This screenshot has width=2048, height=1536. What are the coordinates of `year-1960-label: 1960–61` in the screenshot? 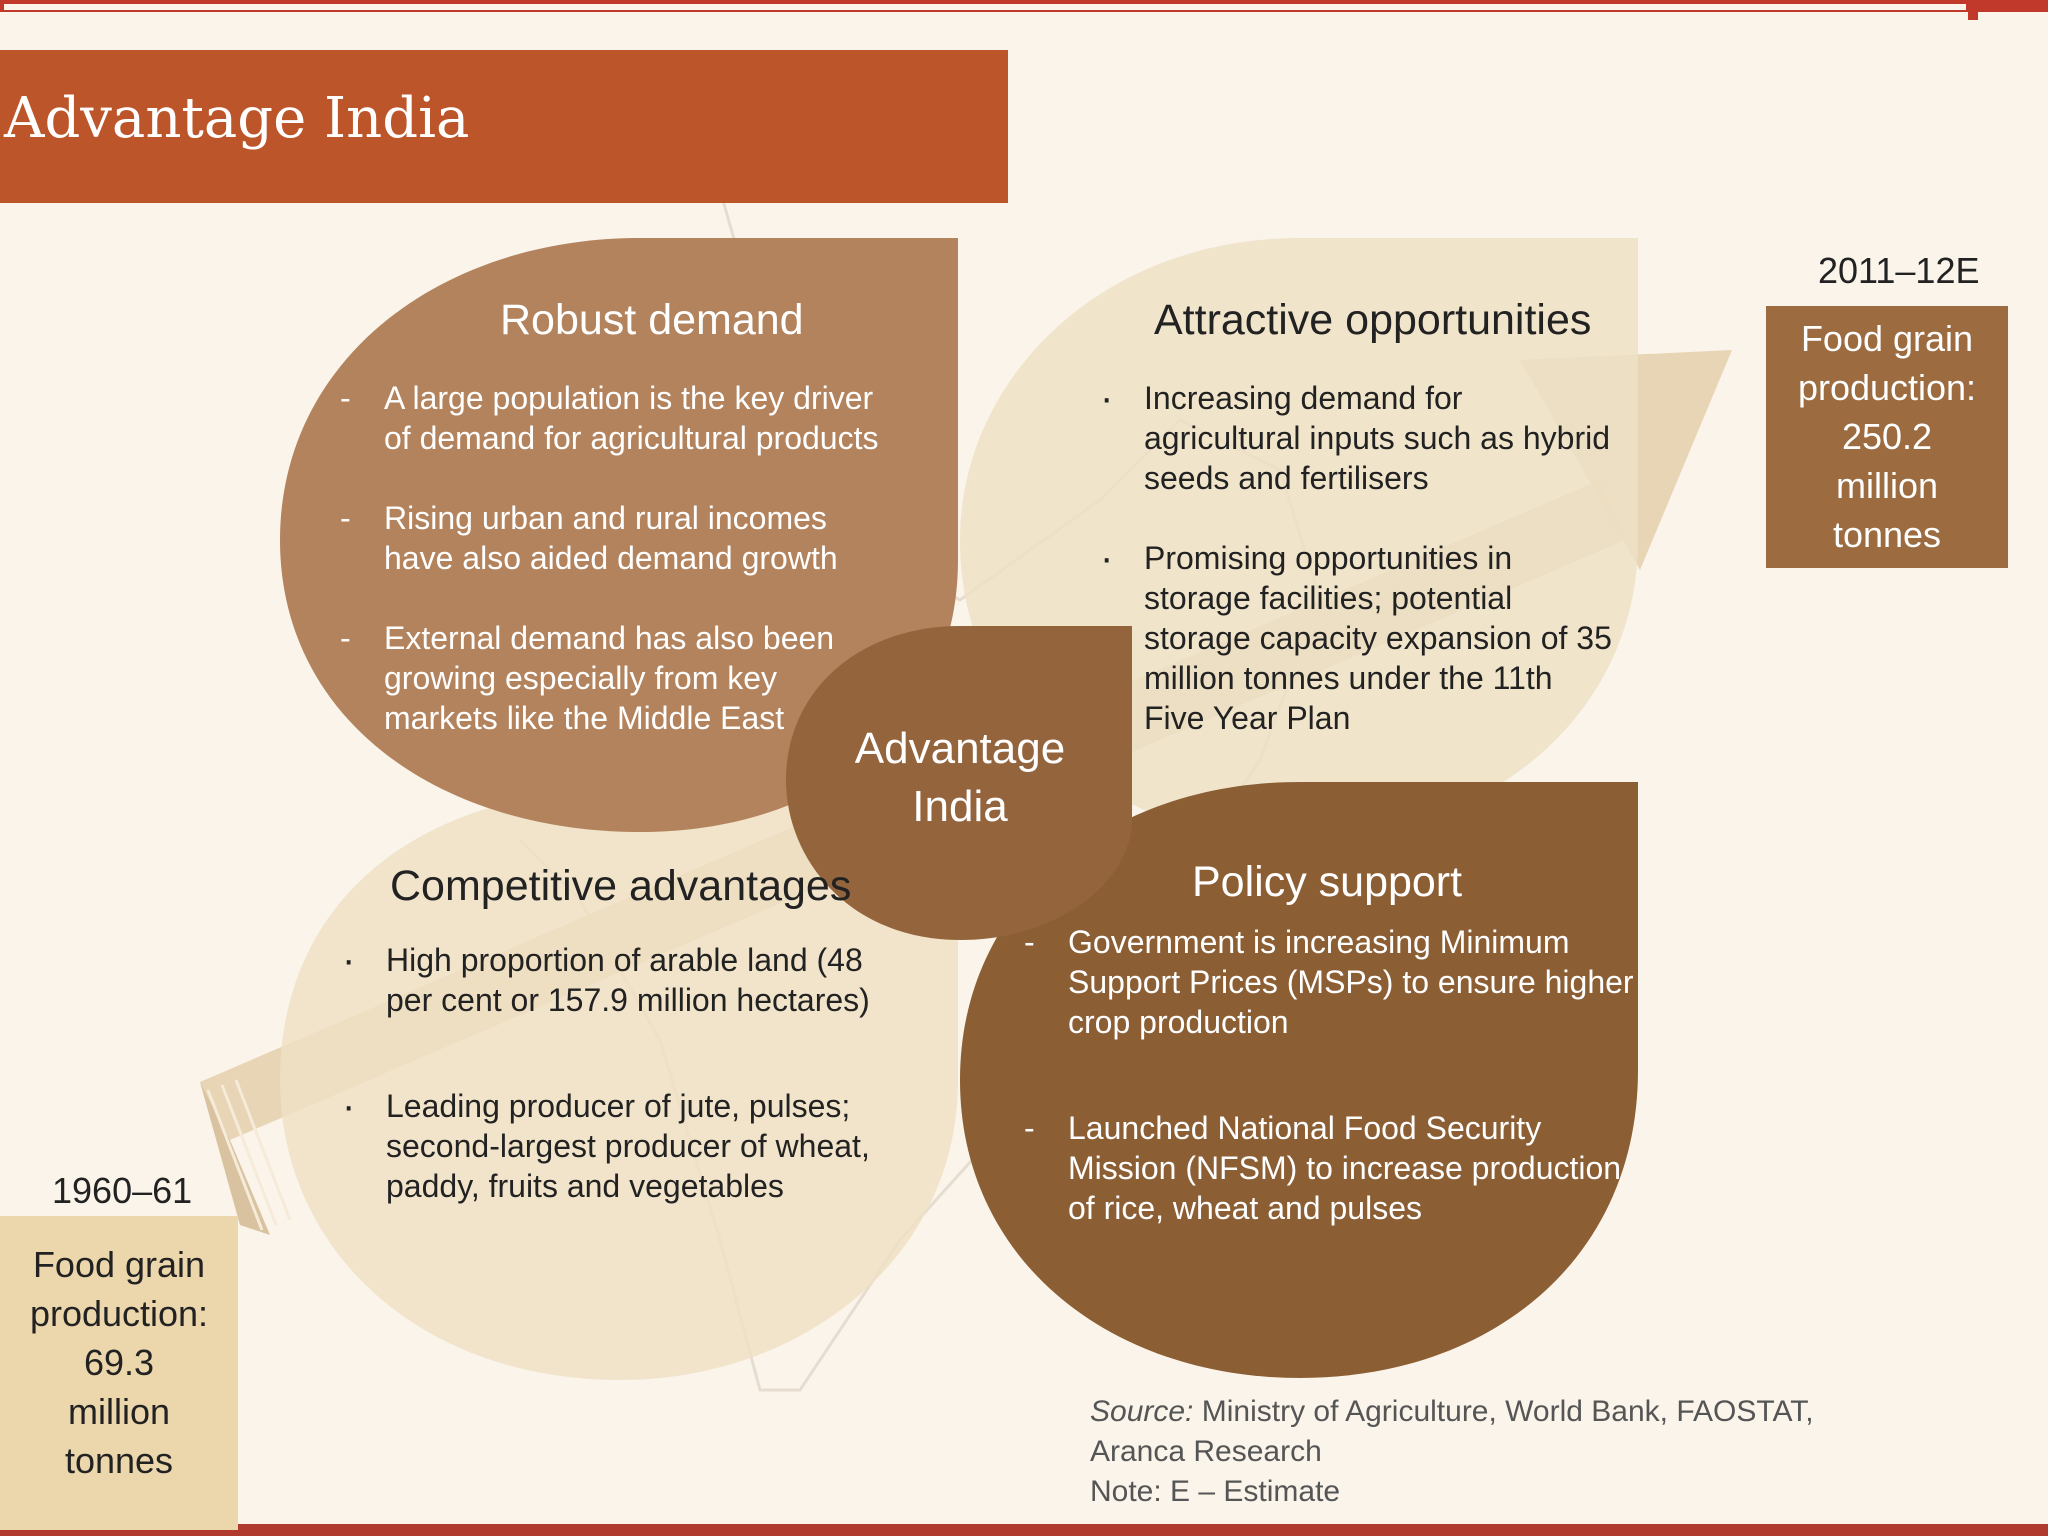 It's located at (122, 1190).